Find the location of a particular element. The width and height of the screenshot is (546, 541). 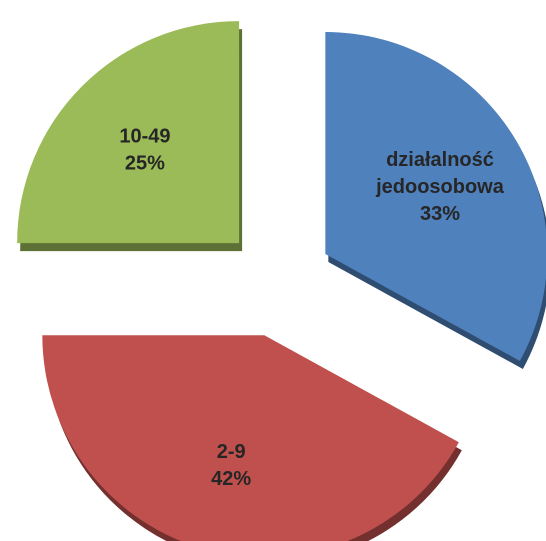

slice-label: działalność jedoosobowa is located at coordinates (440, 173).